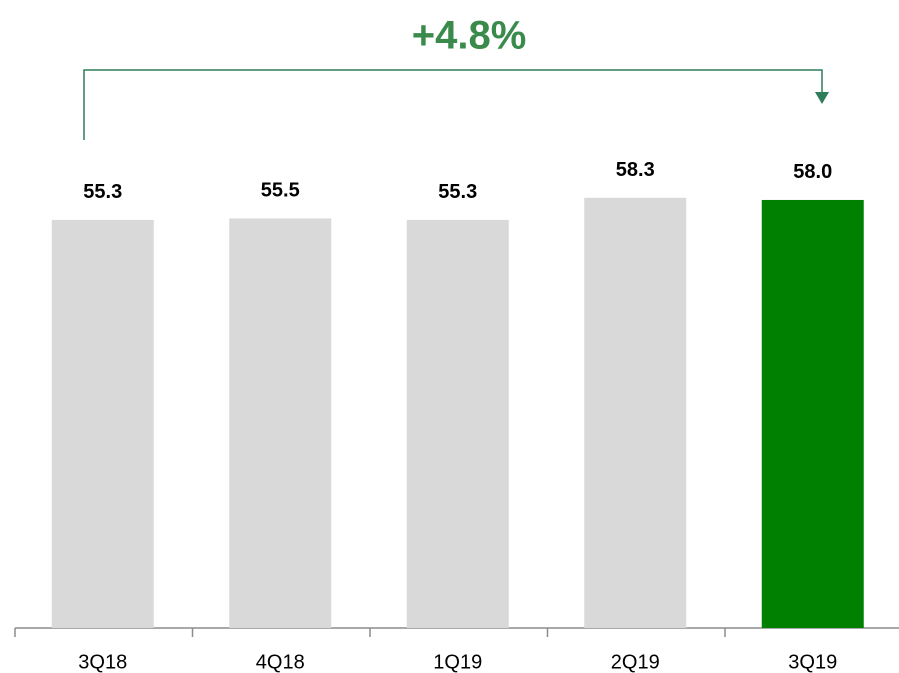 The height and width of the screenshot is (673, 899). Describe the element at coordinates (280, 191) in the screenshot. I see `value-label: 55.5` at that location.